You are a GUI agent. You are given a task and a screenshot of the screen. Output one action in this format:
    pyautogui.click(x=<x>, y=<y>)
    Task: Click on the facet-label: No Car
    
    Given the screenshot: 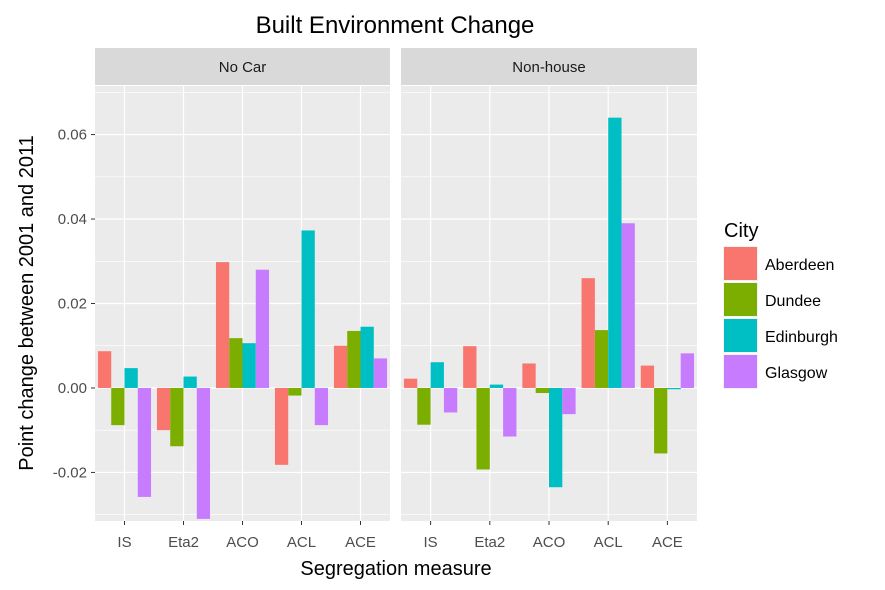 What is the action you would take?
    pyautogui.click(x=243, y=67)
    